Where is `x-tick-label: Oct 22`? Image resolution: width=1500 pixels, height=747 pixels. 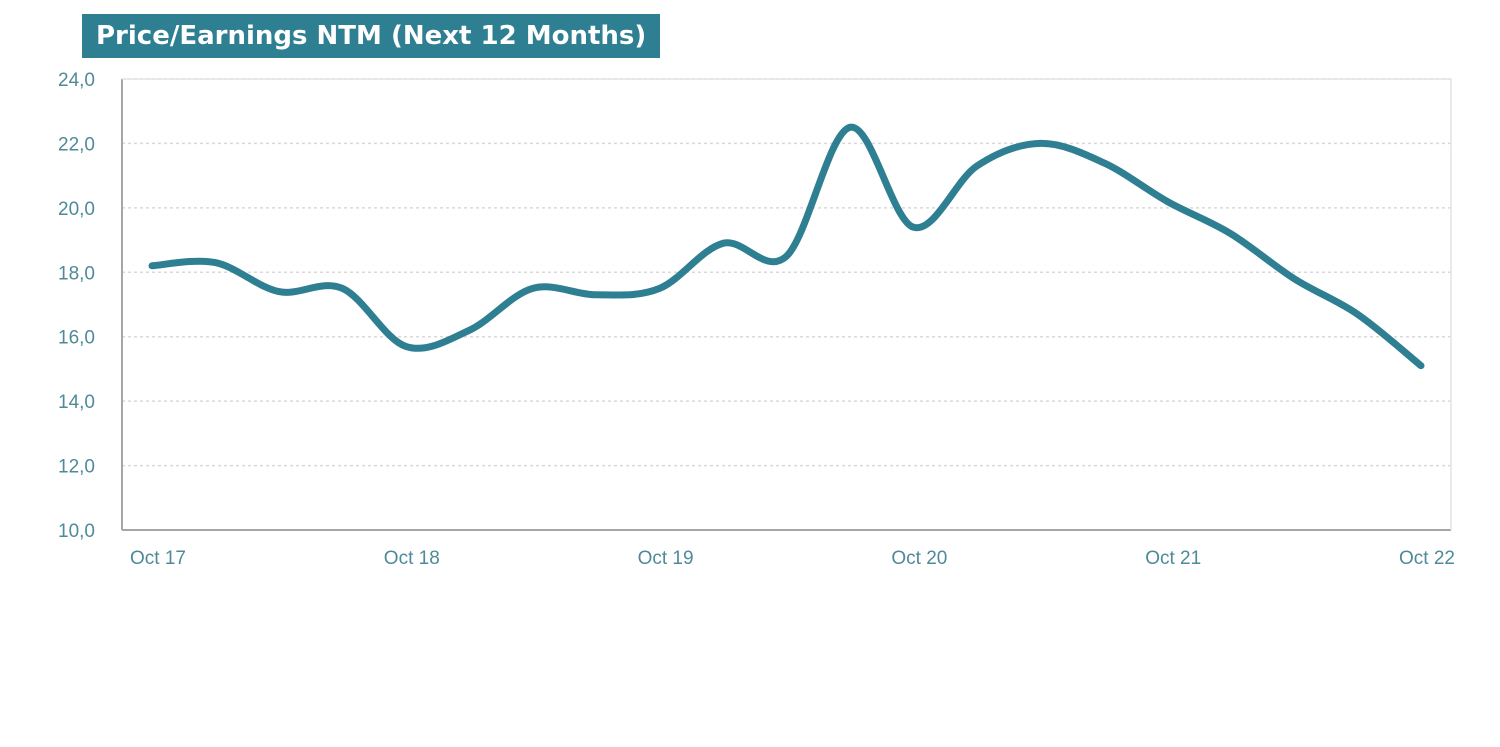
x-tick-label: Oct 22 is located at coordinates (1427, 558).